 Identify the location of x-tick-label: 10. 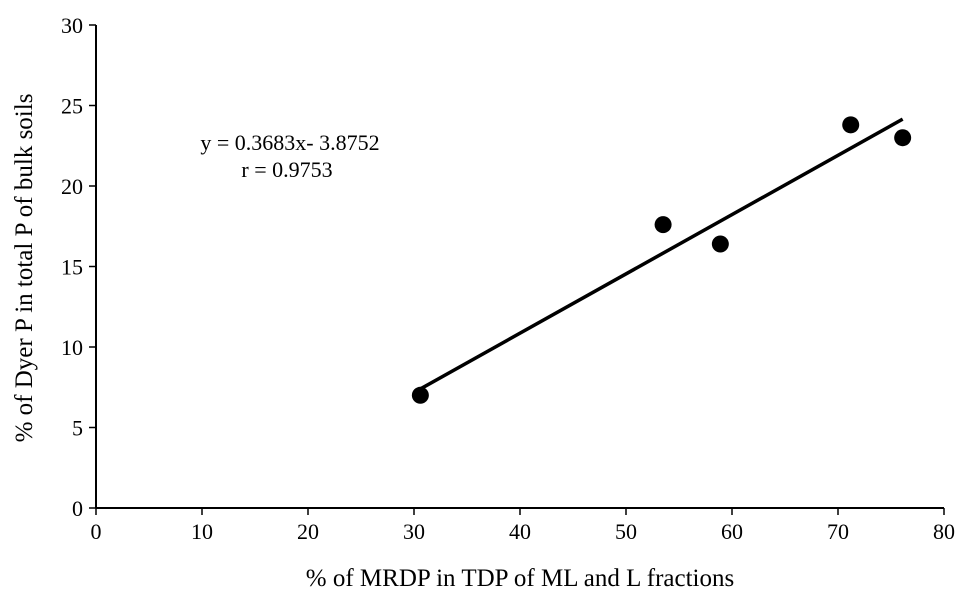
(202, 531).